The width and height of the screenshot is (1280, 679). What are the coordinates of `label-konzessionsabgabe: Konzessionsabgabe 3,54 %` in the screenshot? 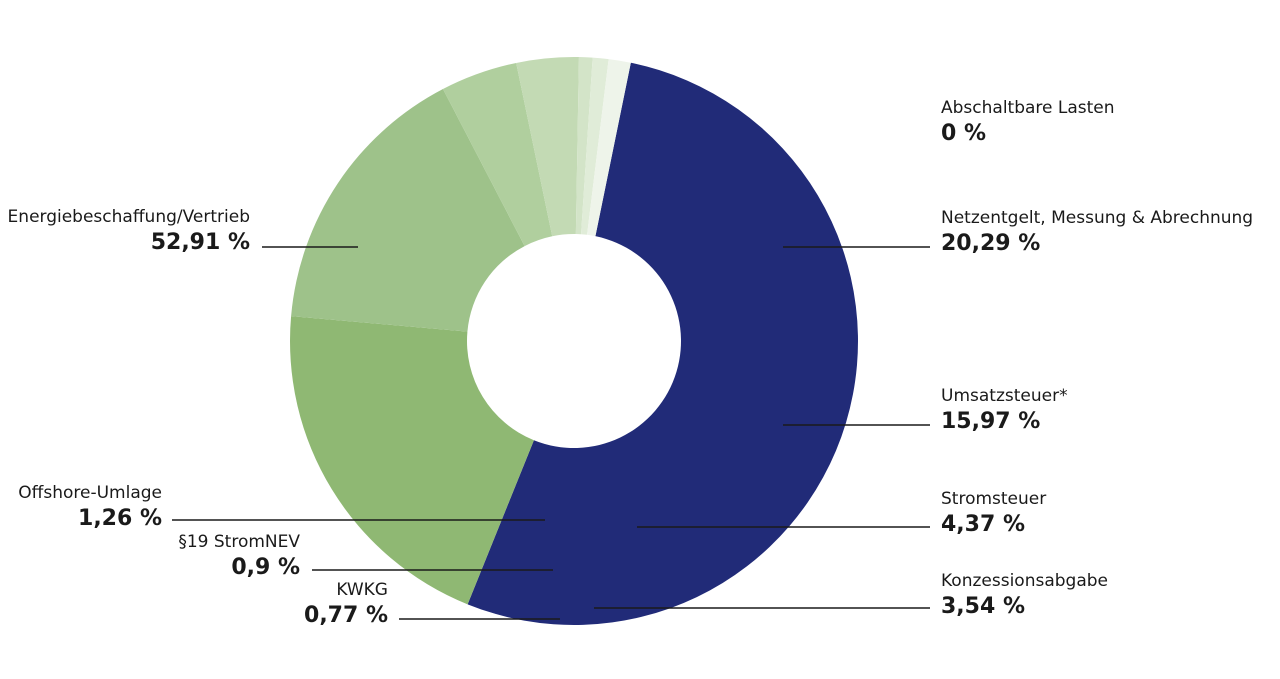 It's located at (1024, 596).